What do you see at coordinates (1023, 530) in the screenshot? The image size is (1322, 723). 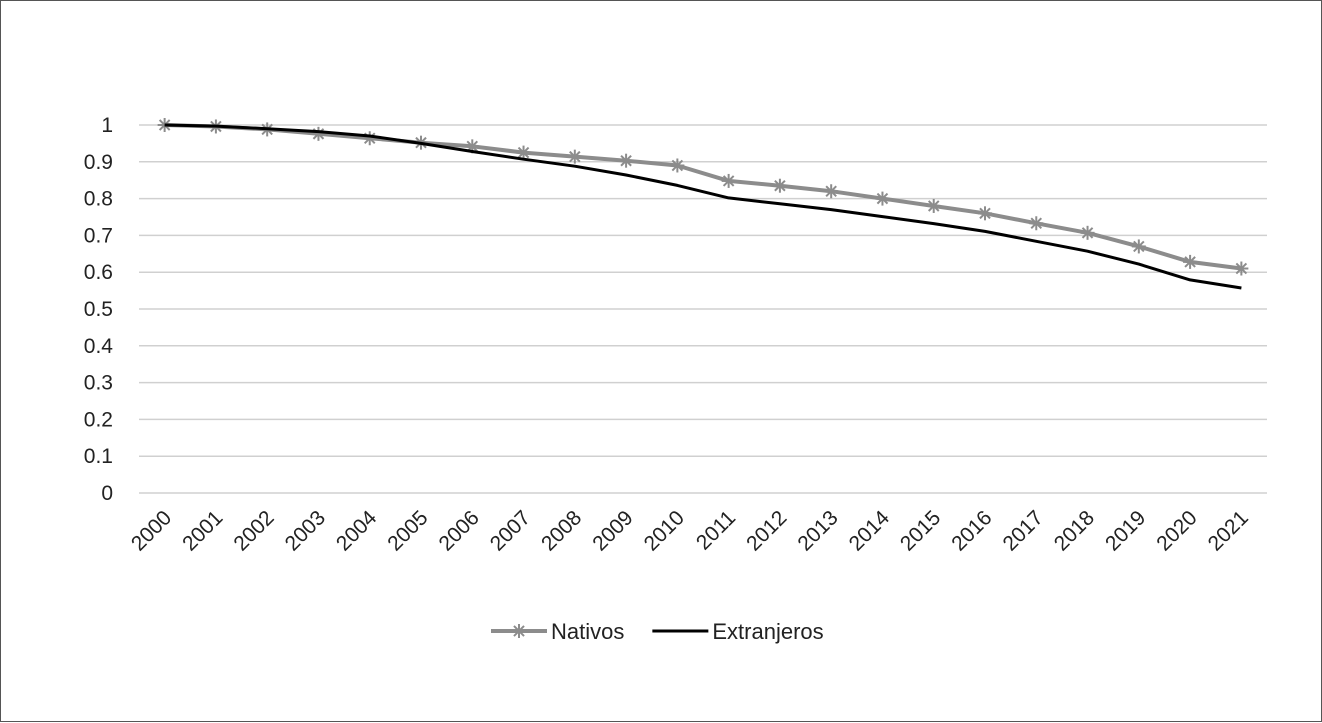 I see `x-tick-label: 2017` at bounding box center [1023, 530].